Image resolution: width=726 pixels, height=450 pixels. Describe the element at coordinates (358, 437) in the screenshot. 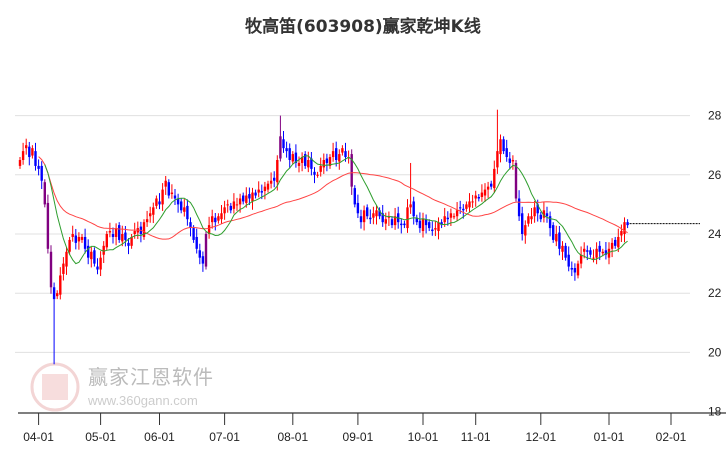

I see `x-tick-label: 09-01` at that location.